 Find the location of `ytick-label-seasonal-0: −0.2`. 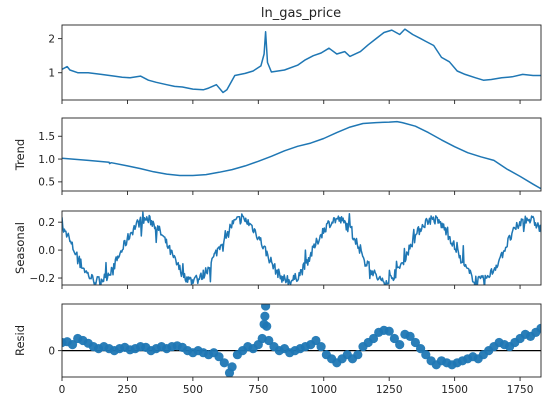

ytick-label-seasonal-0: −0.2 is located at coordinates (43, 279).